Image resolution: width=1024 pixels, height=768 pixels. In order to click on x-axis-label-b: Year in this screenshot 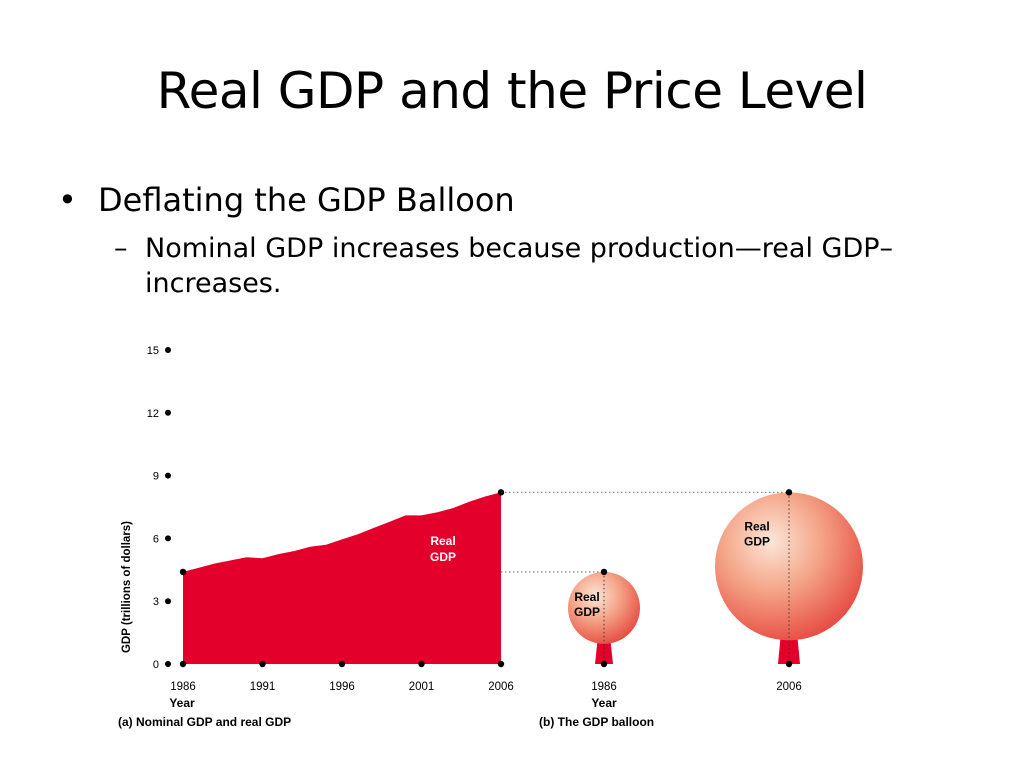, I will do `click(604, 703)`.